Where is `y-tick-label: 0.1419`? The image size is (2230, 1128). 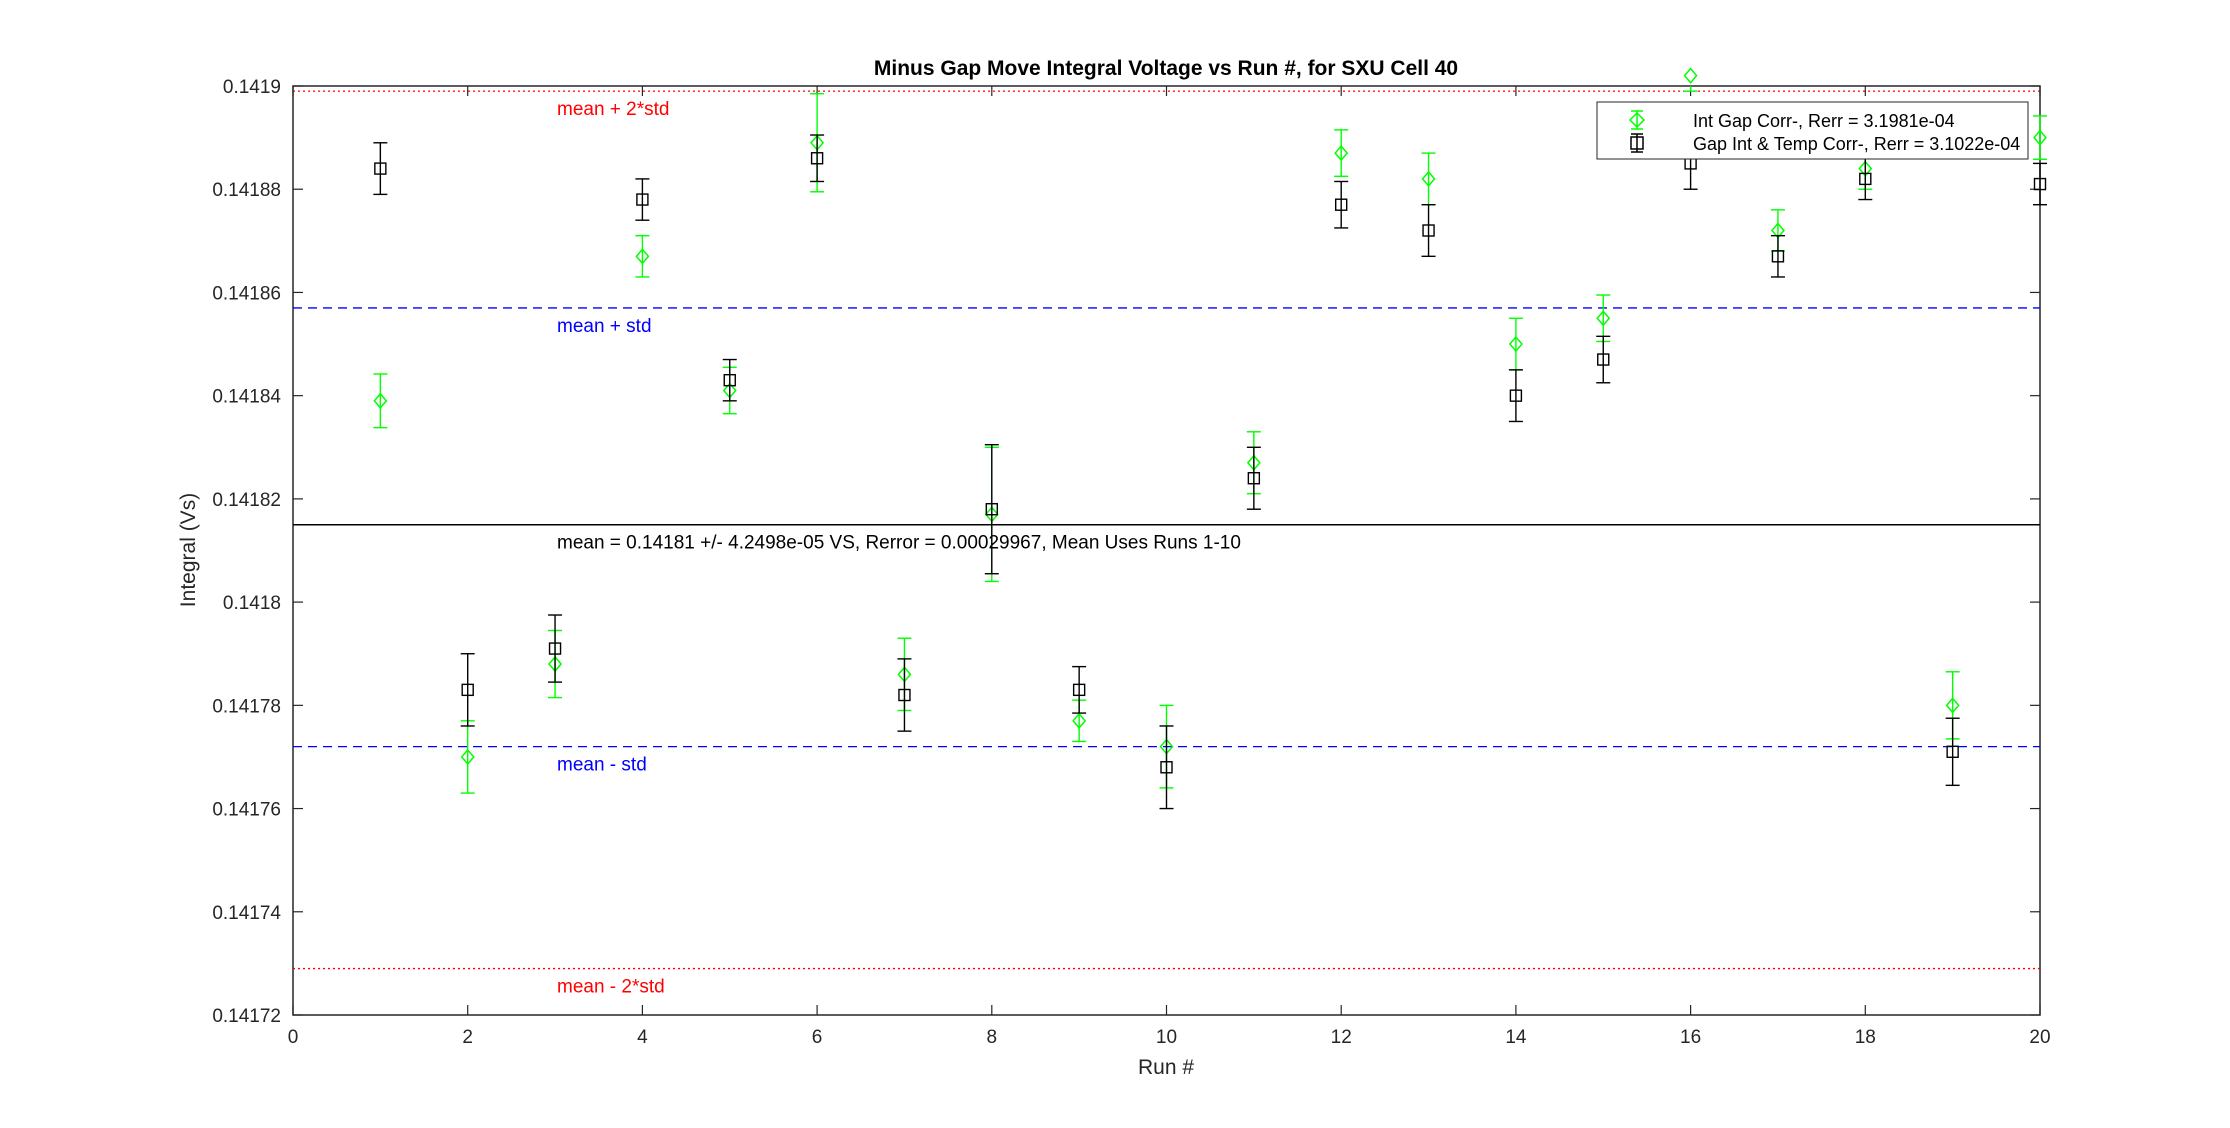 y-tick-label: 0.1419 is located at coordinates (252, 87).